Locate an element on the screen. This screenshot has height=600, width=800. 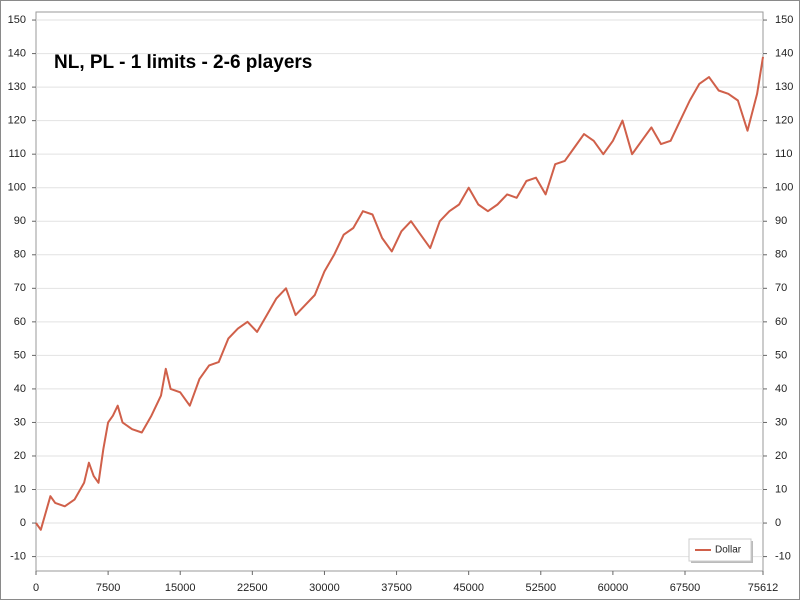
x-tick-label: 30000 is located at coordinates (324, 588).